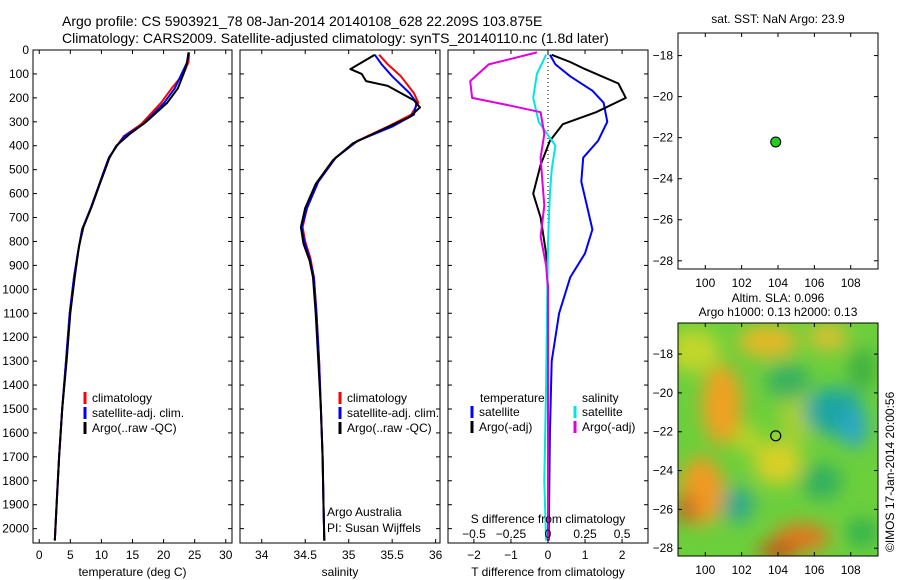 The width and height of the screenshot is (900, 580). I want to click on sla-xtick-label: 100, so click(705, 570).